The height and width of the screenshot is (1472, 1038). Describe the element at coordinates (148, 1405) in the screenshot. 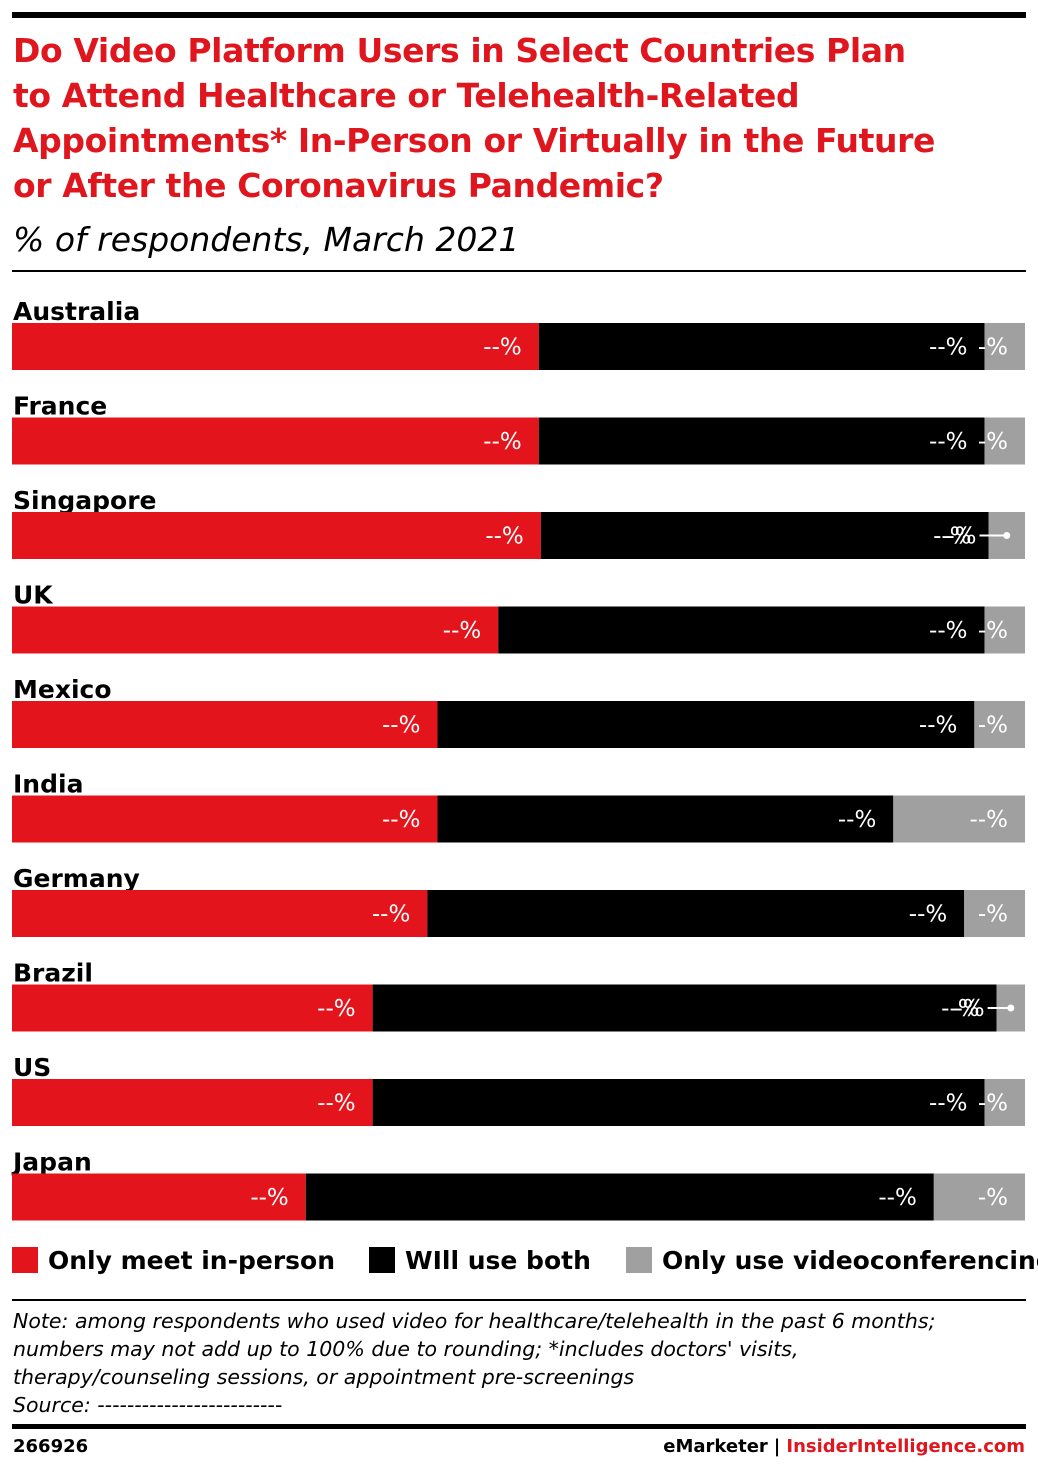

I see `source-line: Source: -------------------------` at that location.